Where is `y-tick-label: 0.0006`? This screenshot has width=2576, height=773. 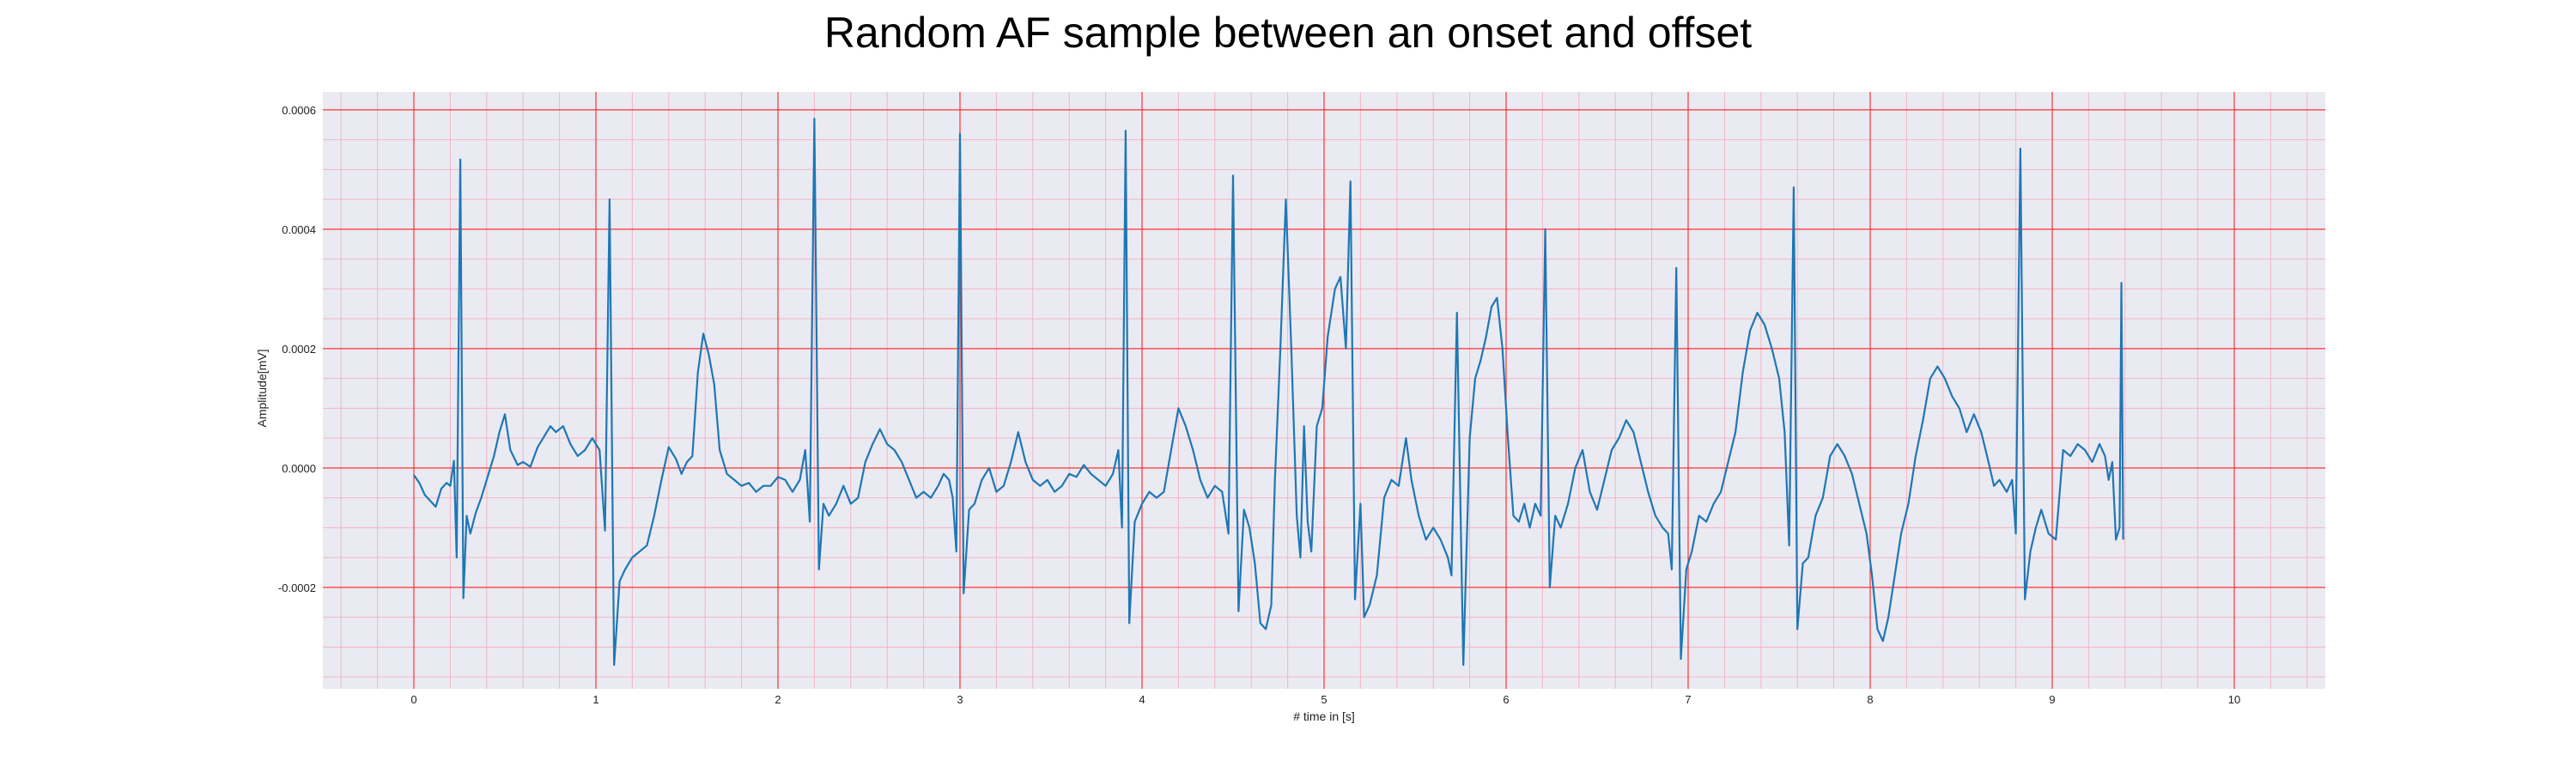
y-tick-label: 0.0006 is located at coordinates (299, 110).